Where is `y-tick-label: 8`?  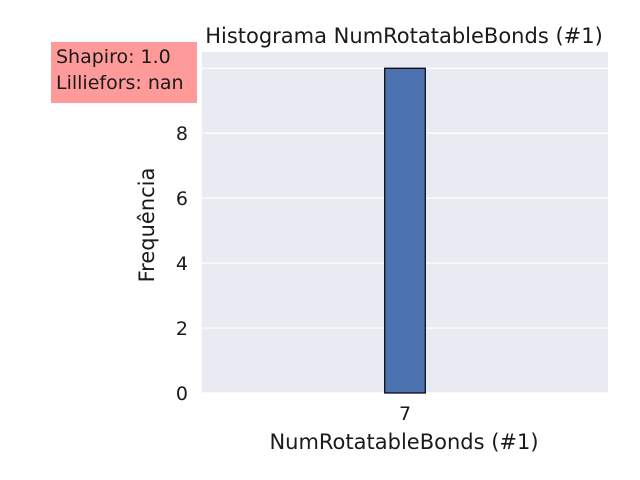
y-tick-label: 8 is located at coordinates (182, 134).